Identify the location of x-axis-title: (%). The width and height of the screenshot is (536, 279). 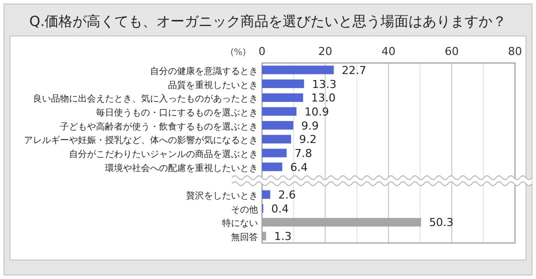
(238, 53).